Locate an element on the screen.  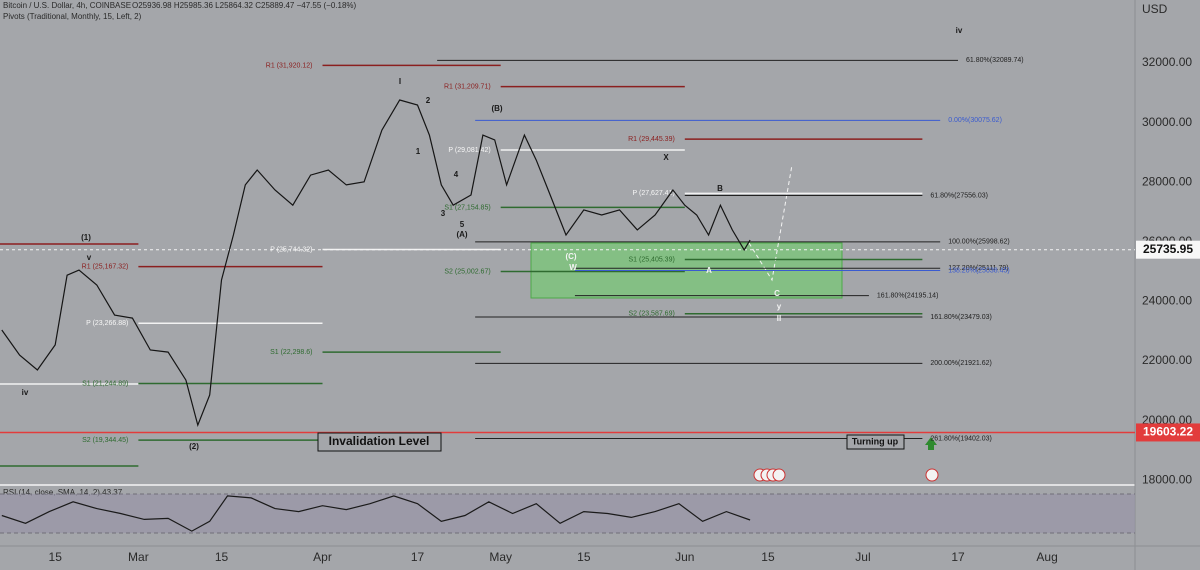
x-tick-label: Aug is located at coordinates (1046, 557).